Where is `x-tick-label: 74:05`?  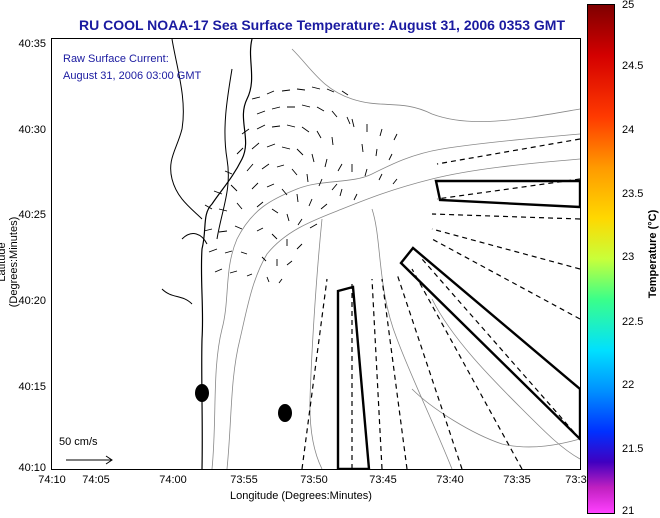 x-tick-label: 74:05 is located at coordinates (96, 480).